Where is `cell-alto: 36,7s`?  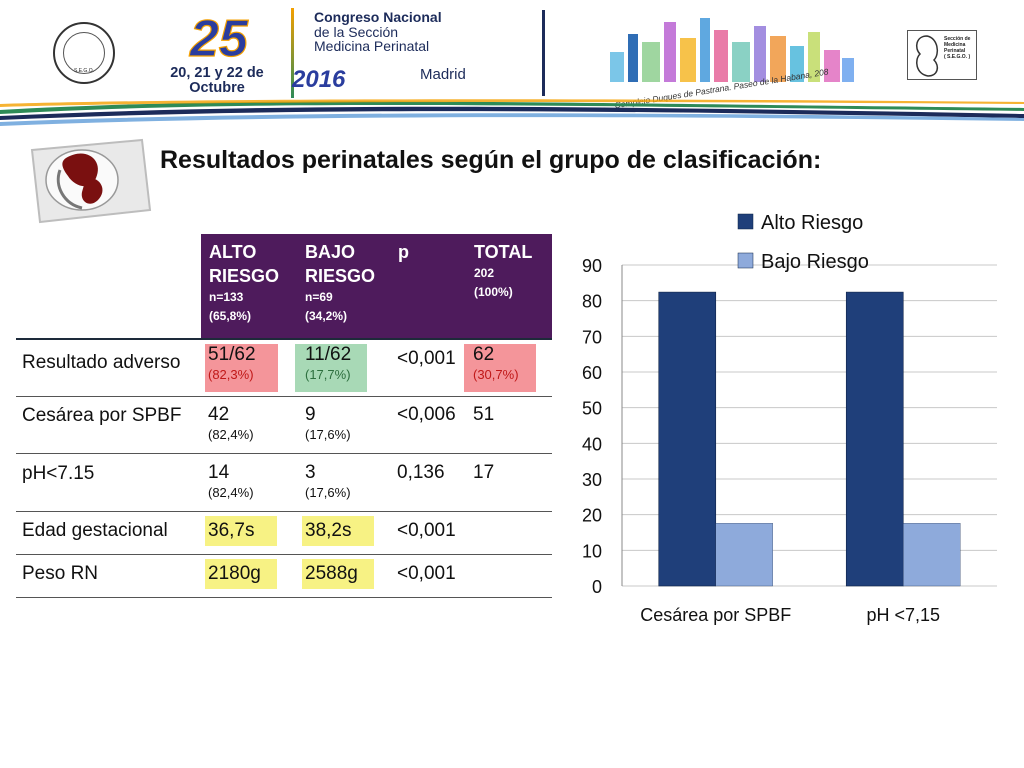 cell-alto: 36,7s is located at coordinates (241, 531).